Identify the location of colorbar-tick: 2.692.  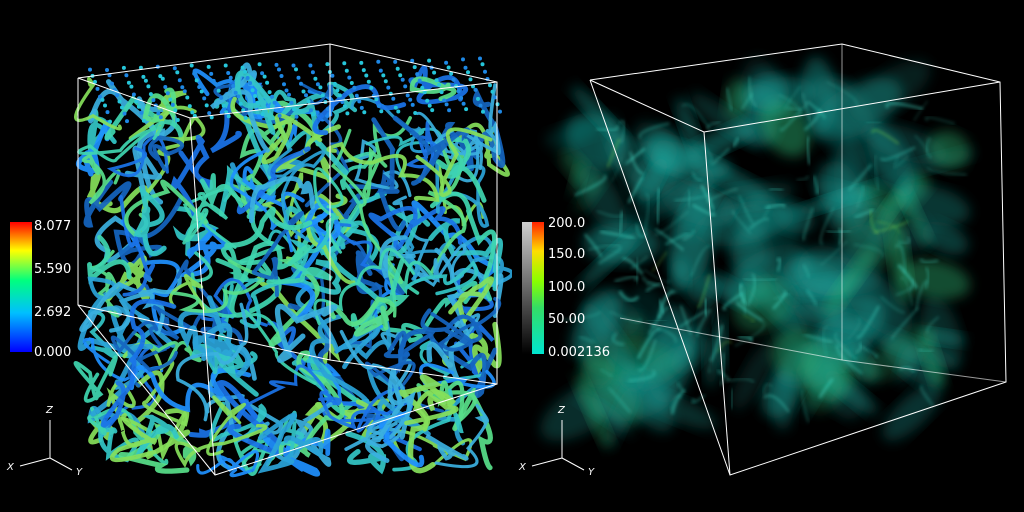
(53, 312).